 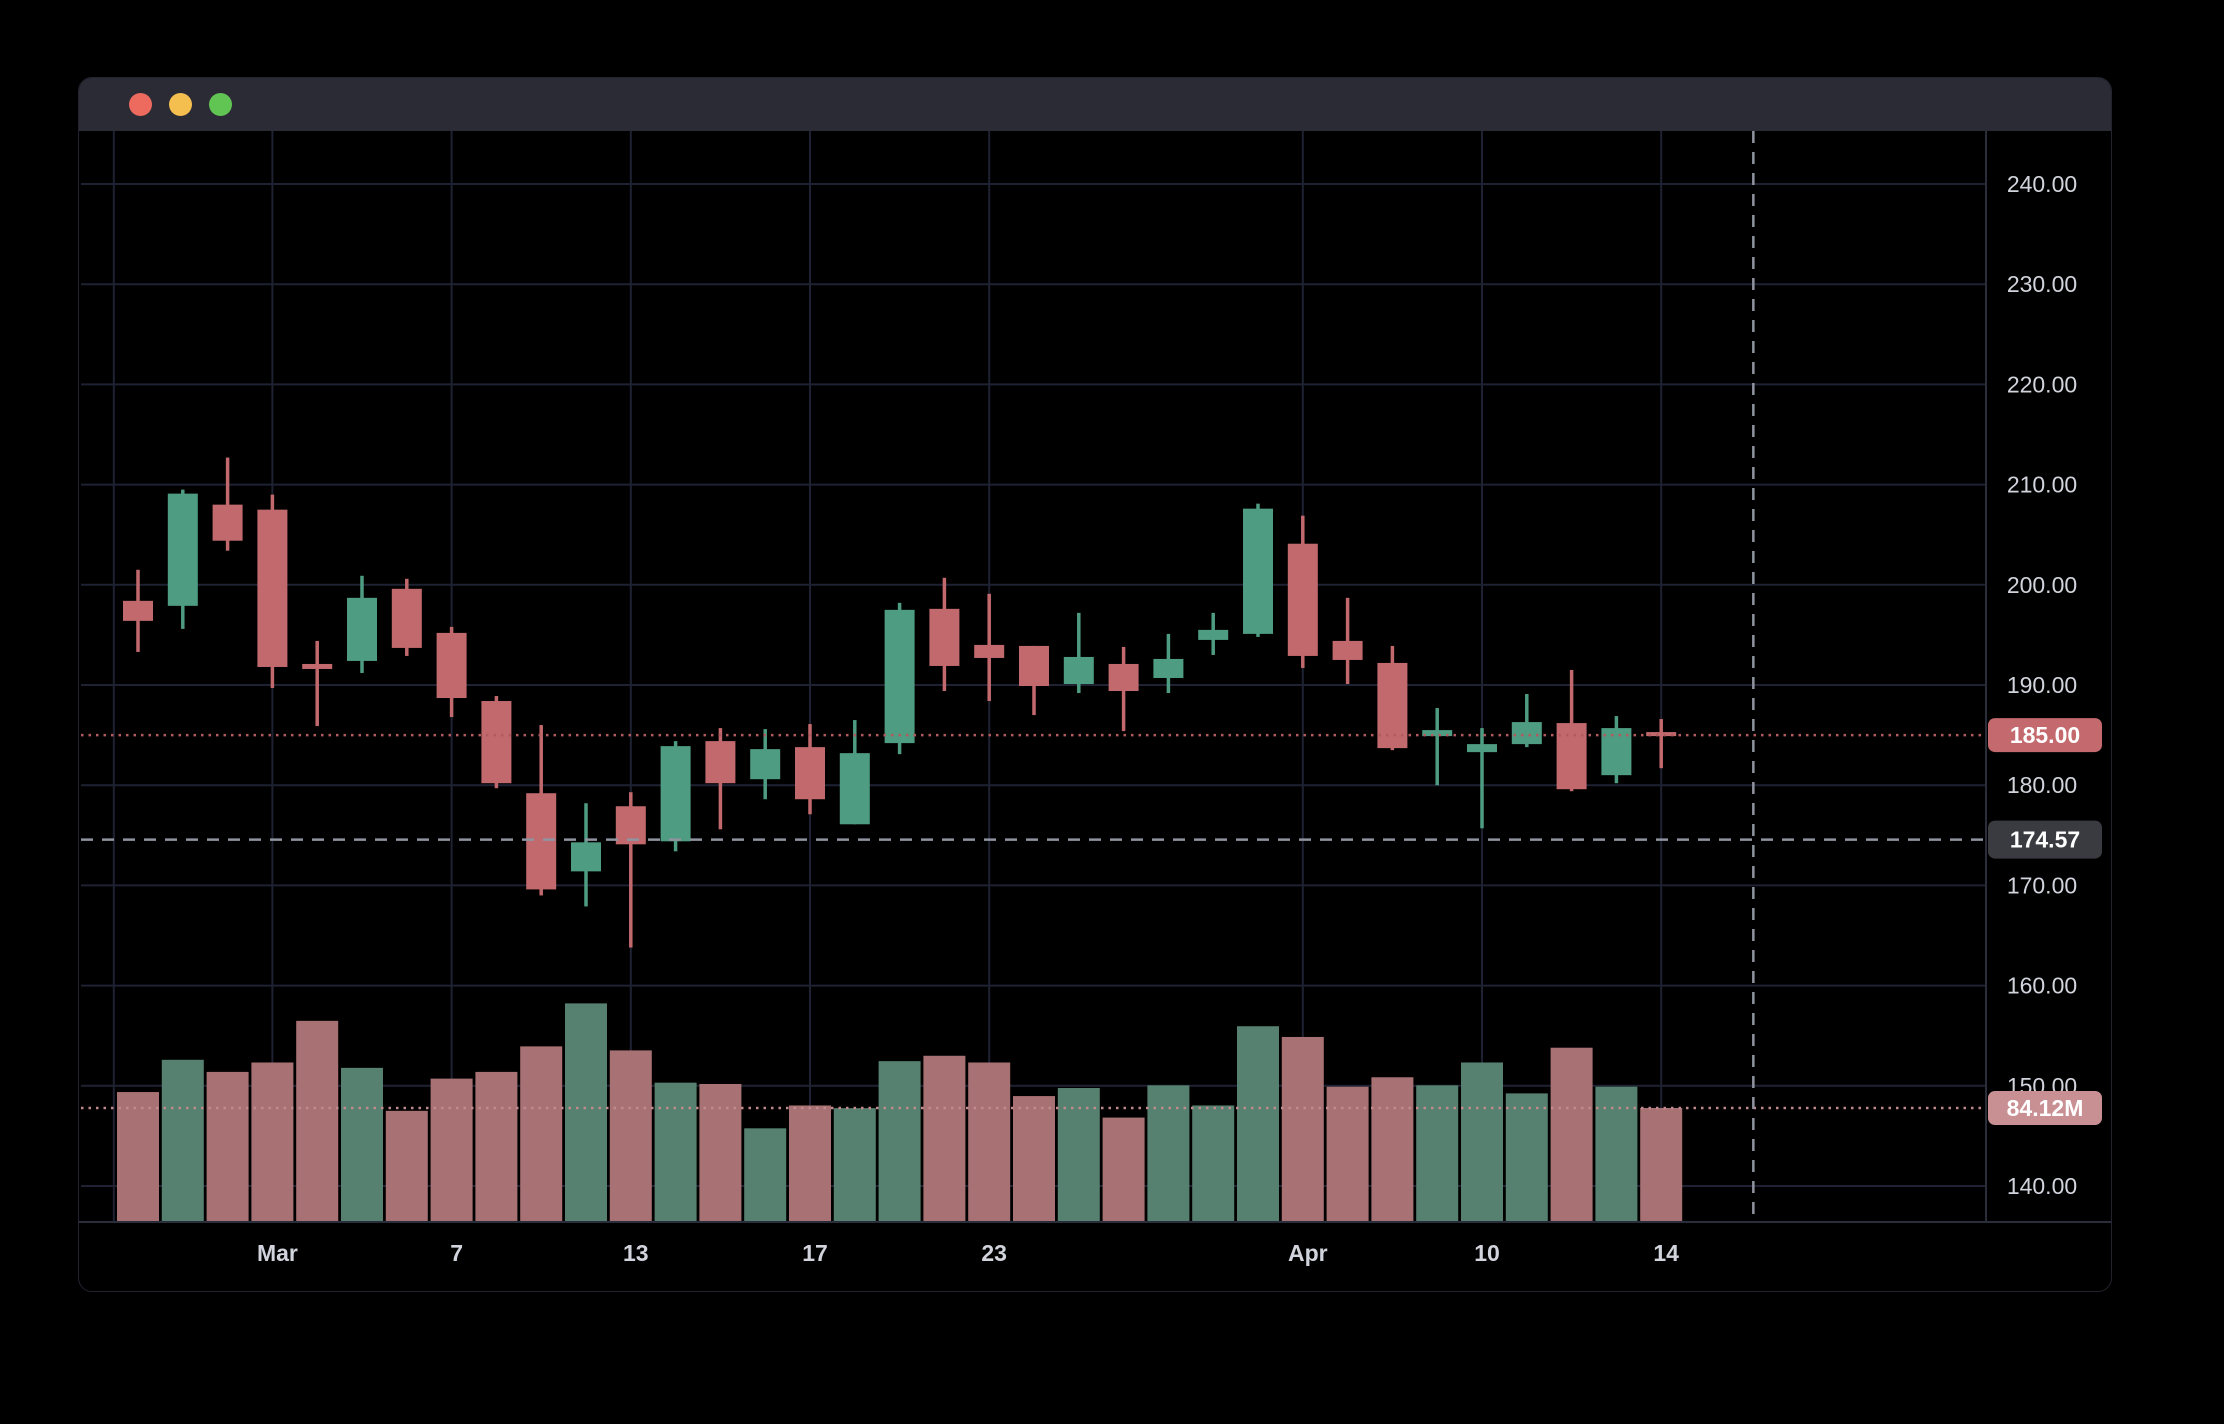 I want to click on x-axis-label: Apr, so click(x=1308, y=1253).